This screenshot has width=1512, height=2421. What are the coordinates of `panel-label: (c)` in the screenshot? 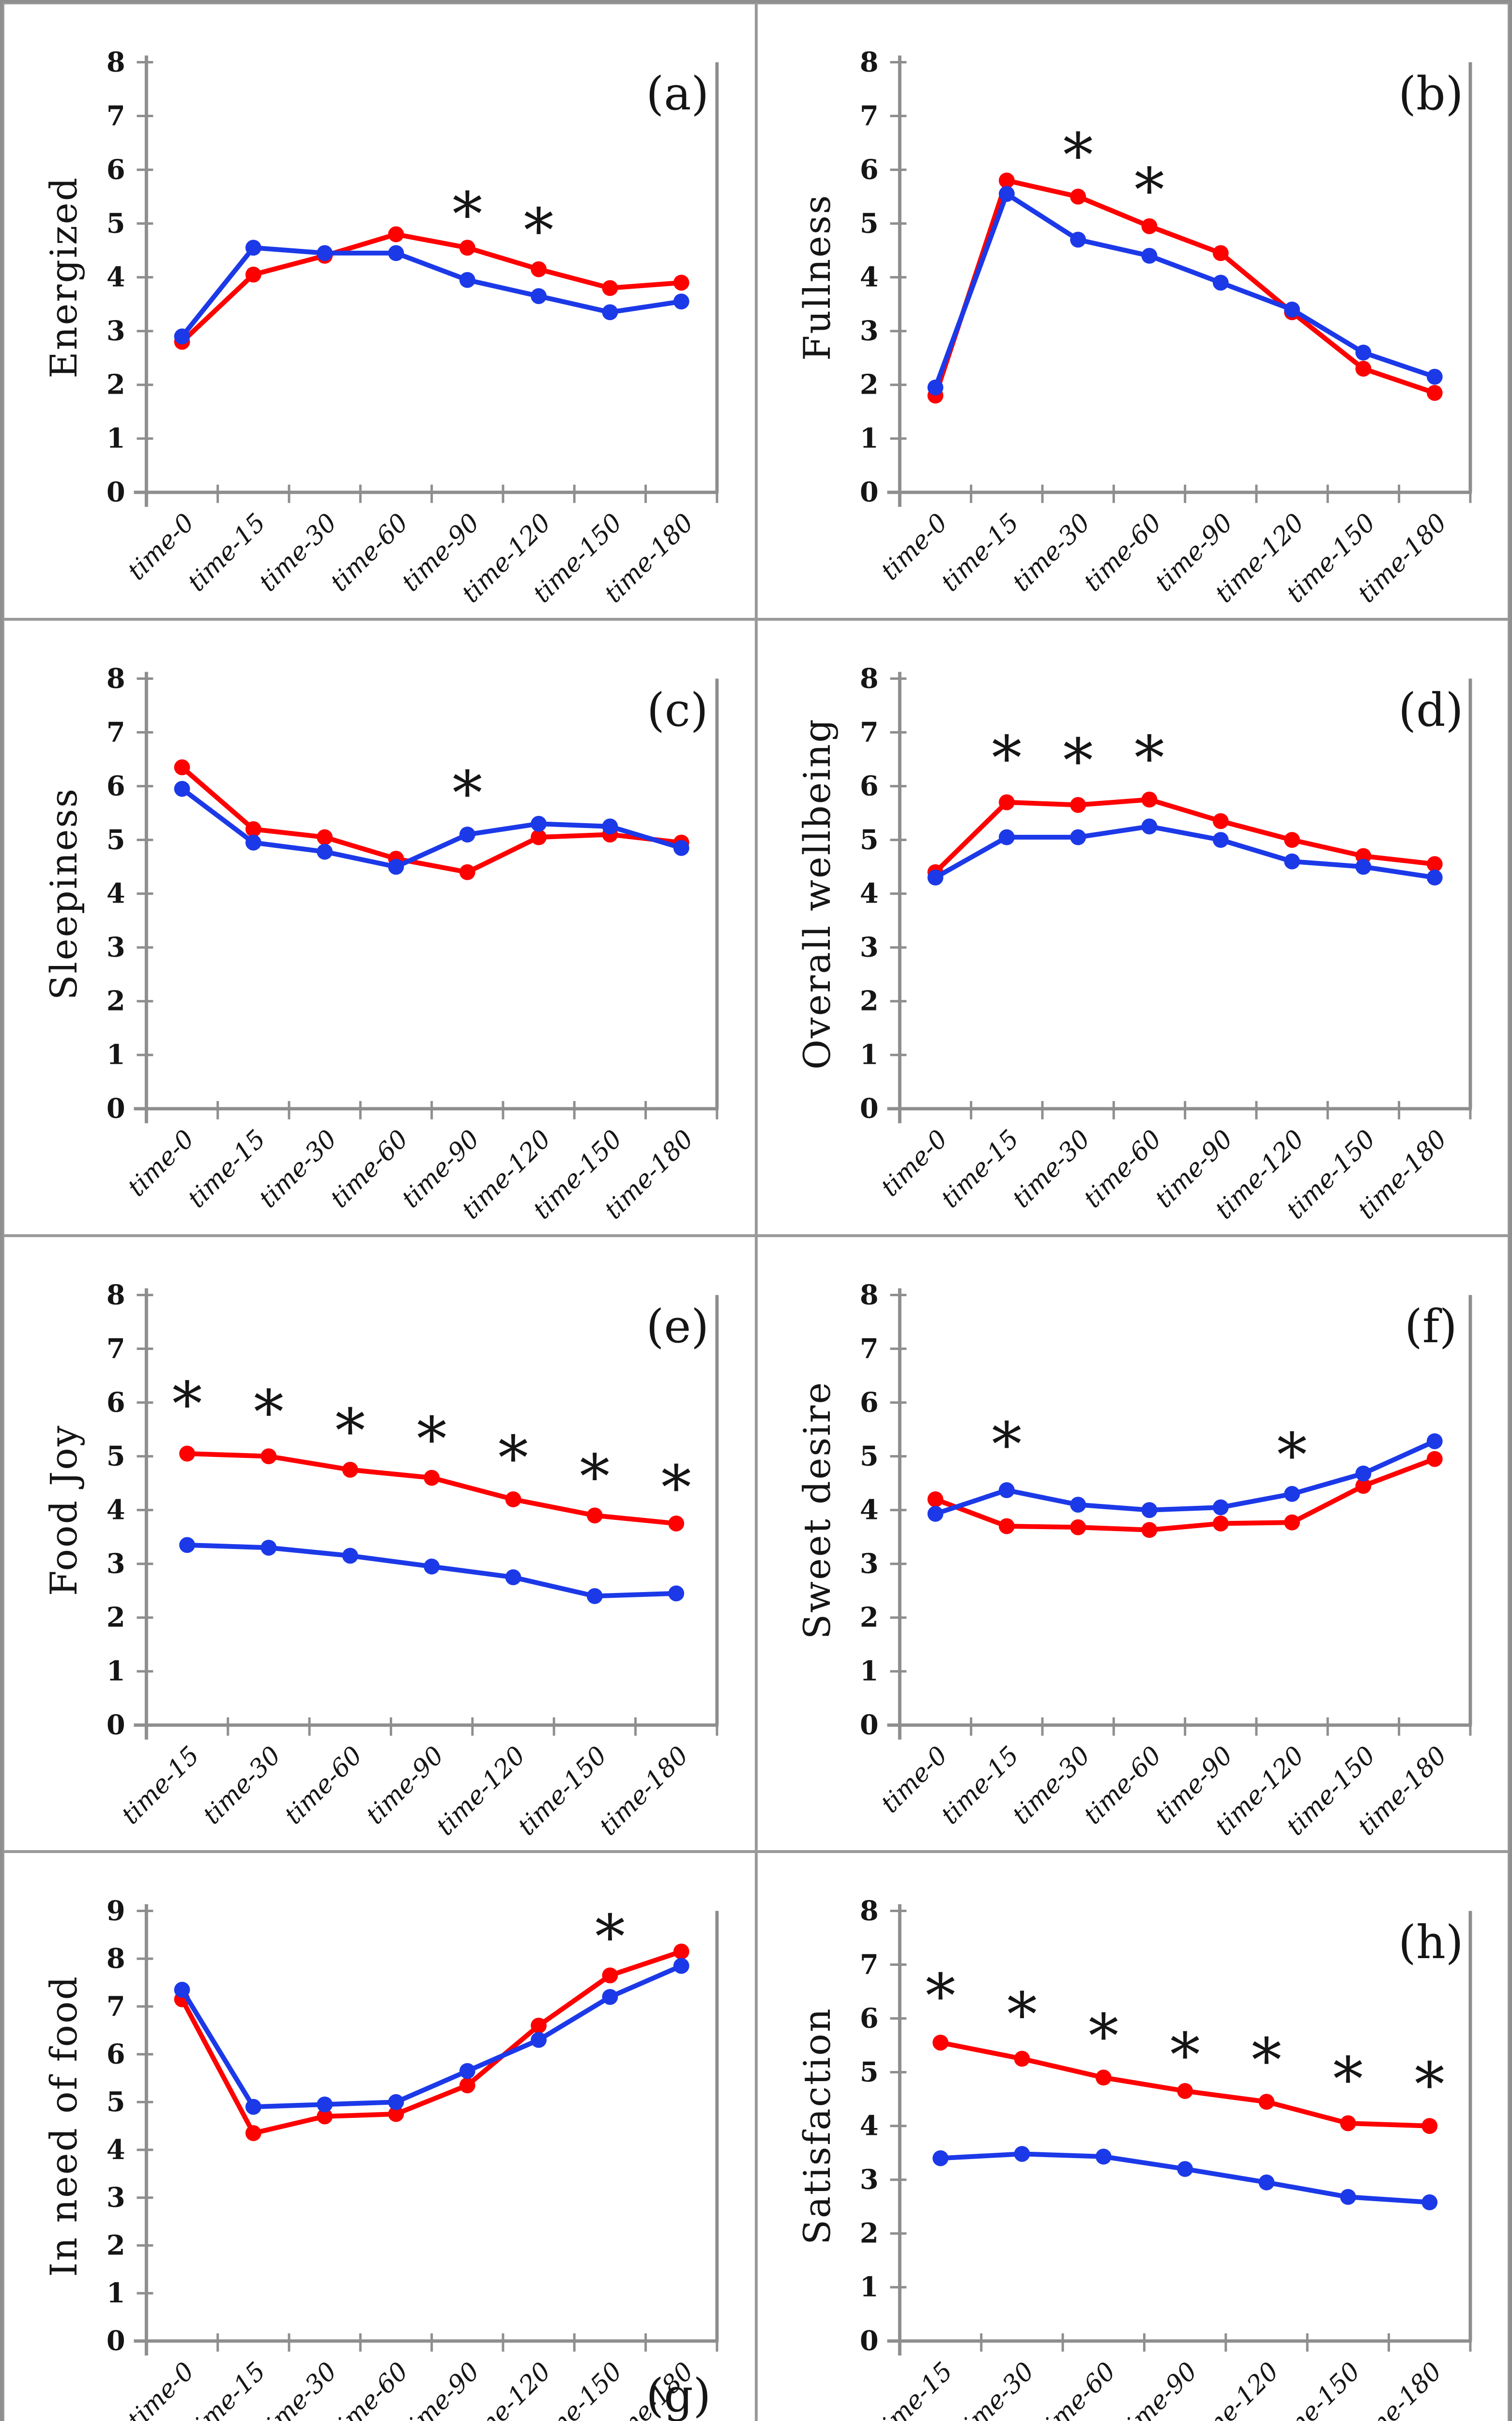 It's located at (678, 710).